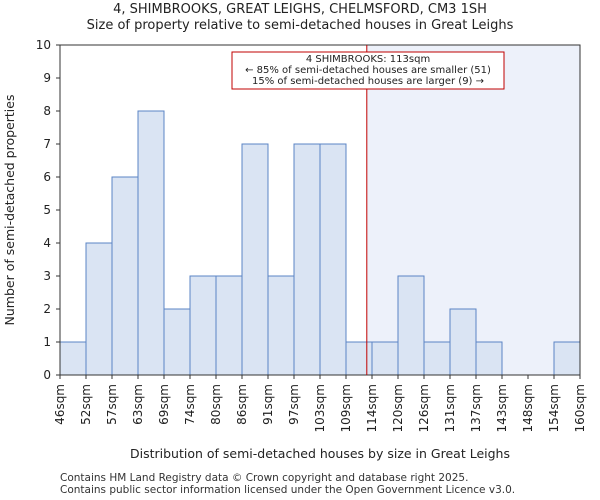 Image resolution: width=600 pixels, height=500 pixels. What do you see at coordinates (47, 276) in the screenshot?
I see `y-tick-label: 3` at bounding box center [47, 276].